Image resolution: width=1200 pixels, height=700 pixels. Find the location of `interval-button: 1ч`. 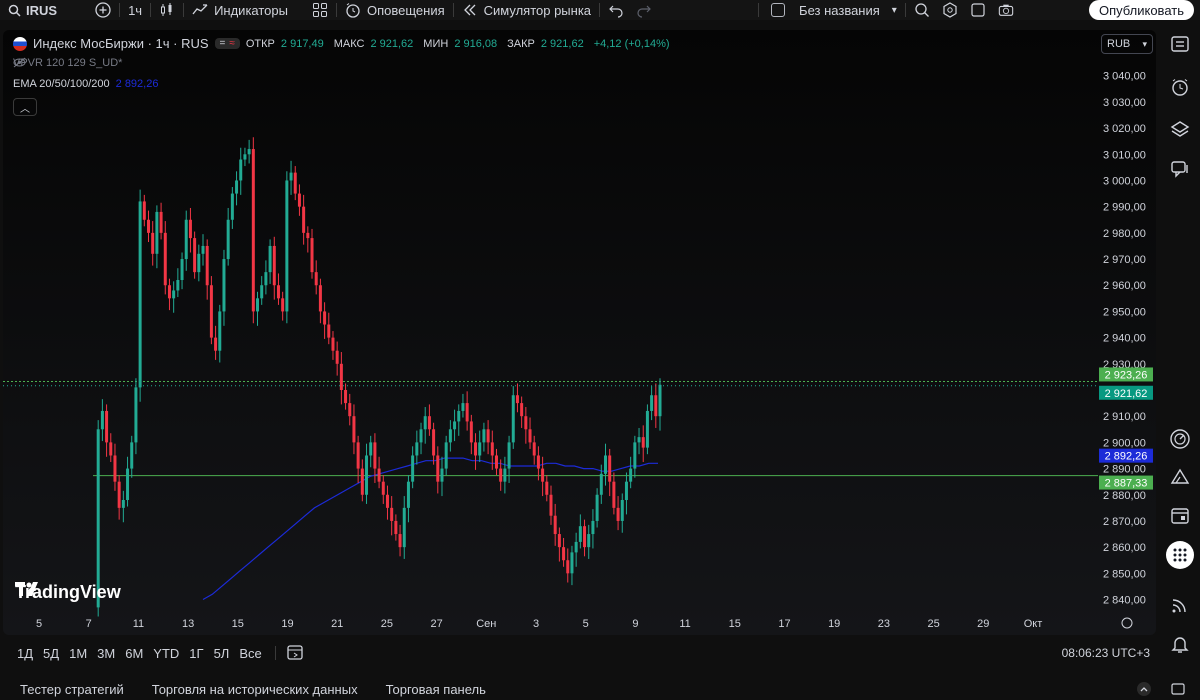

interval-button: 1ч is located at coordinates (135, 10).